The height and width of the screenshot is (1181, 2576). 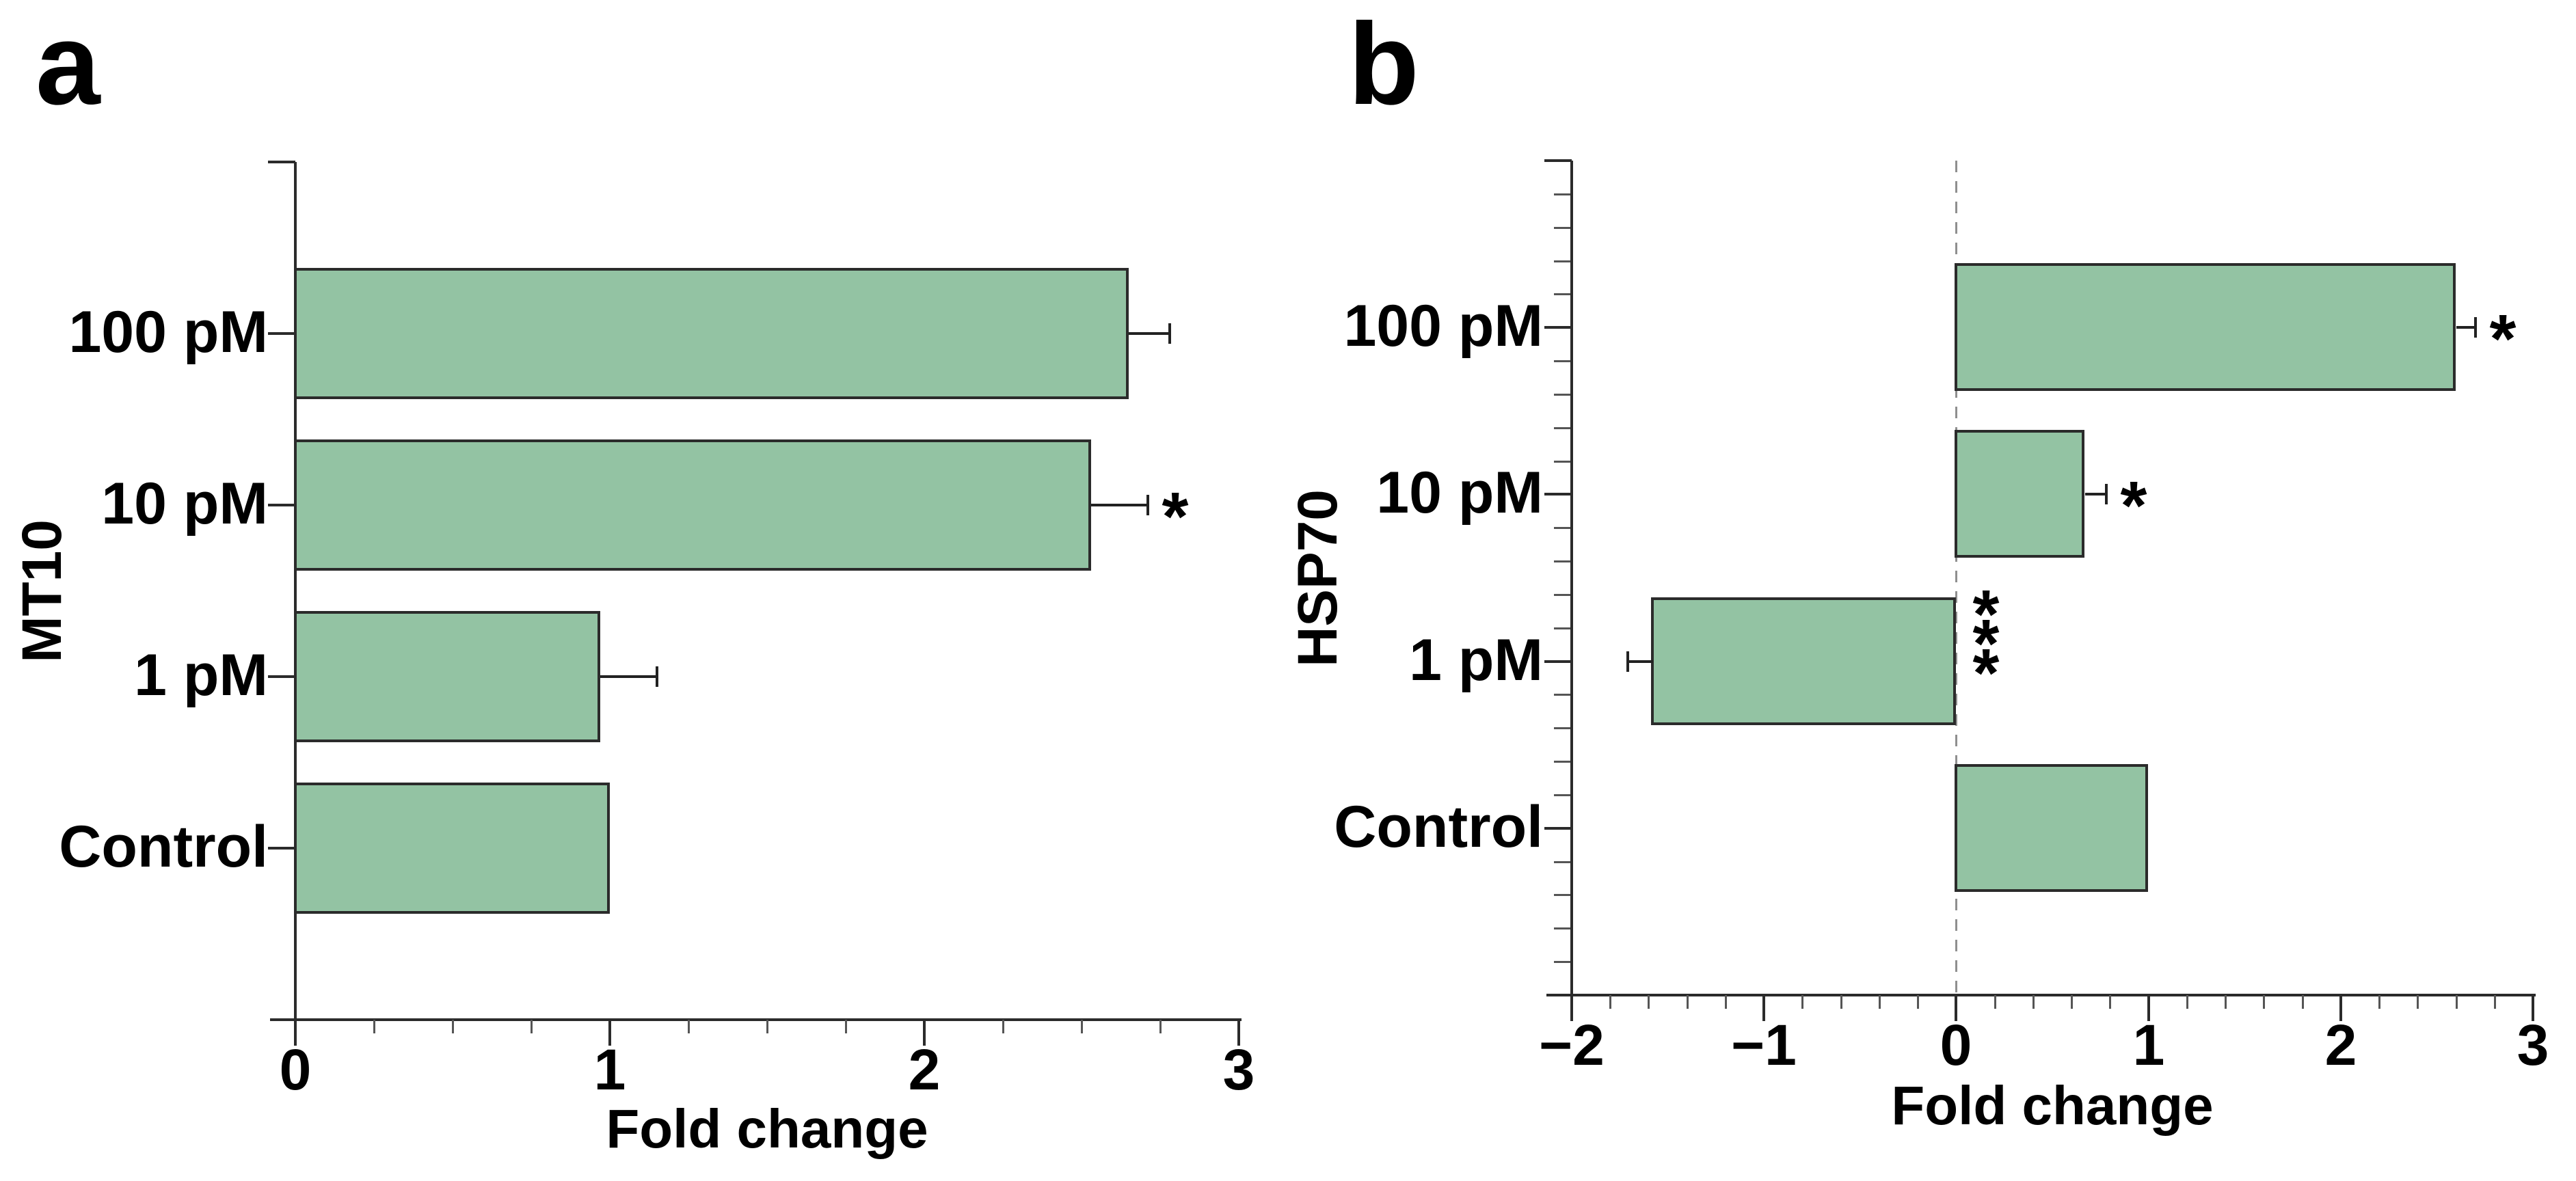 What do you see at coordinates (1986, 673) in the screenshot?
I see `significance-mark-b-2-2: *` at bounding box center [1986, 673].